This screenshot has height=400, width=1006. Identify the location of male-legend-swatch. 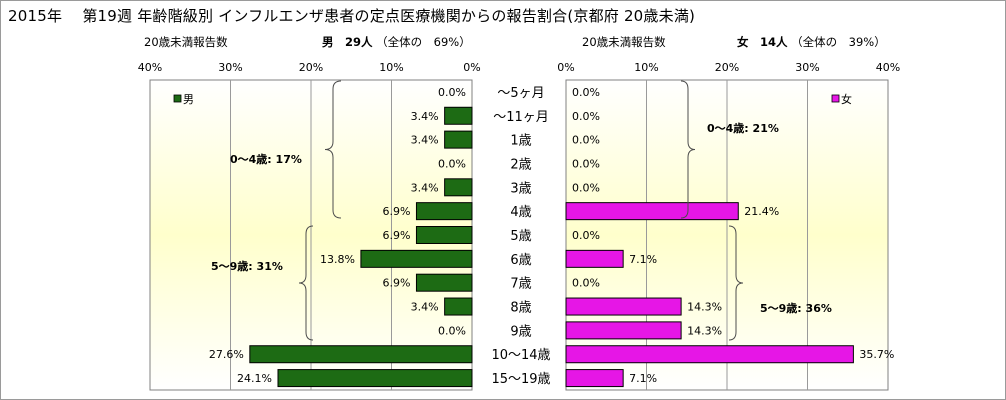
(177, 98).